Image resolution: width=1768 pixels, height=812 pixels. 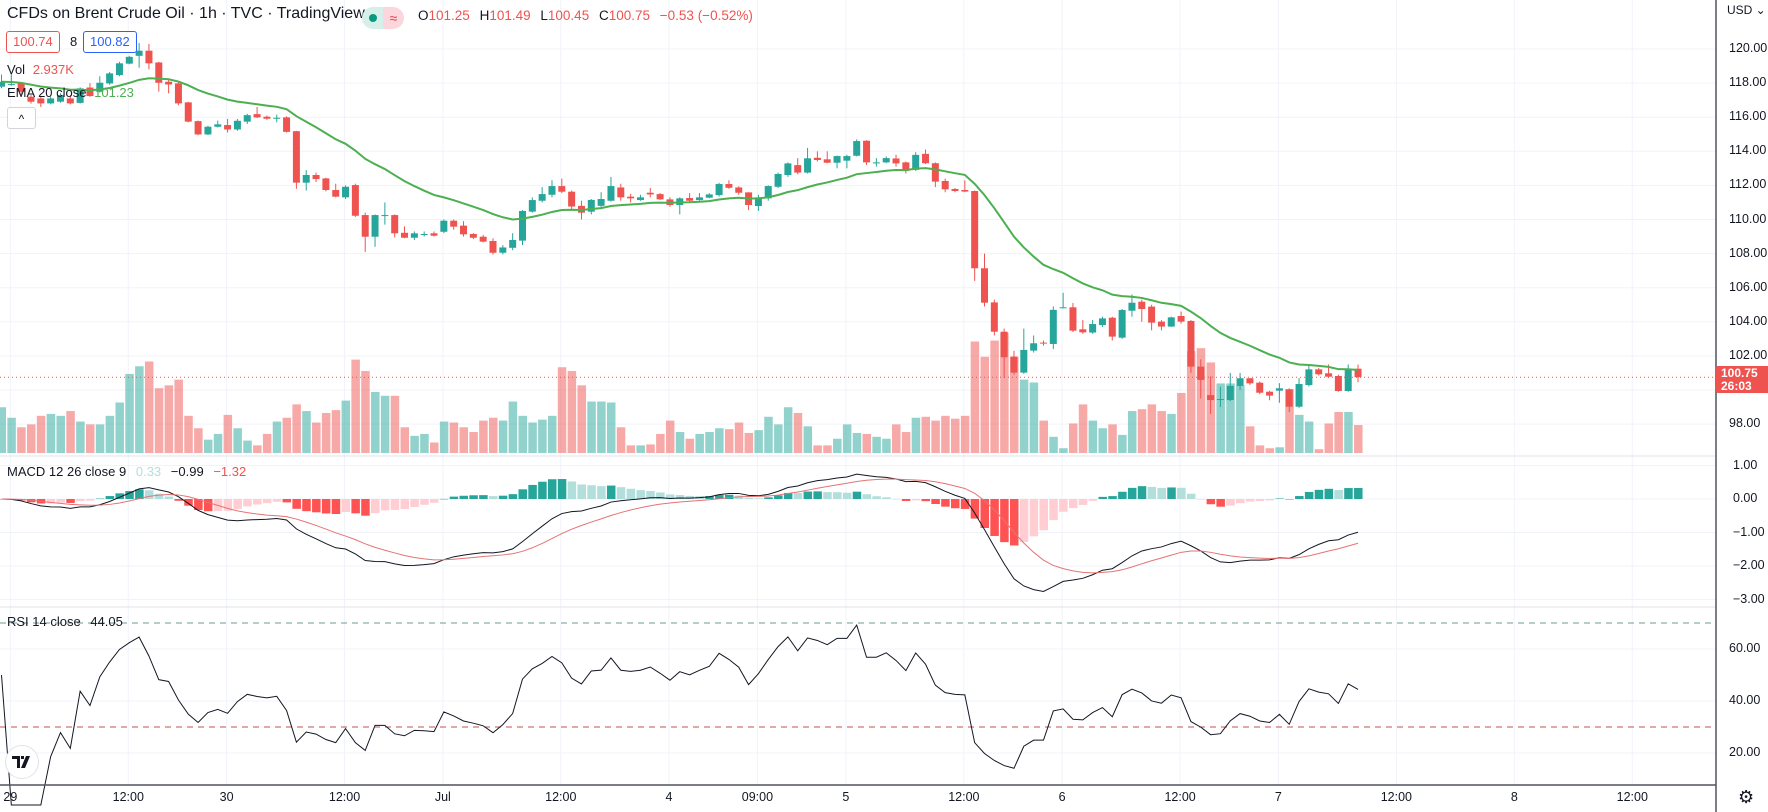 What do you see at coordinates (44, 621) in the screenshot?
I see `rsi-legend-label: RSI 14 close` at bounding box center [44, 621].